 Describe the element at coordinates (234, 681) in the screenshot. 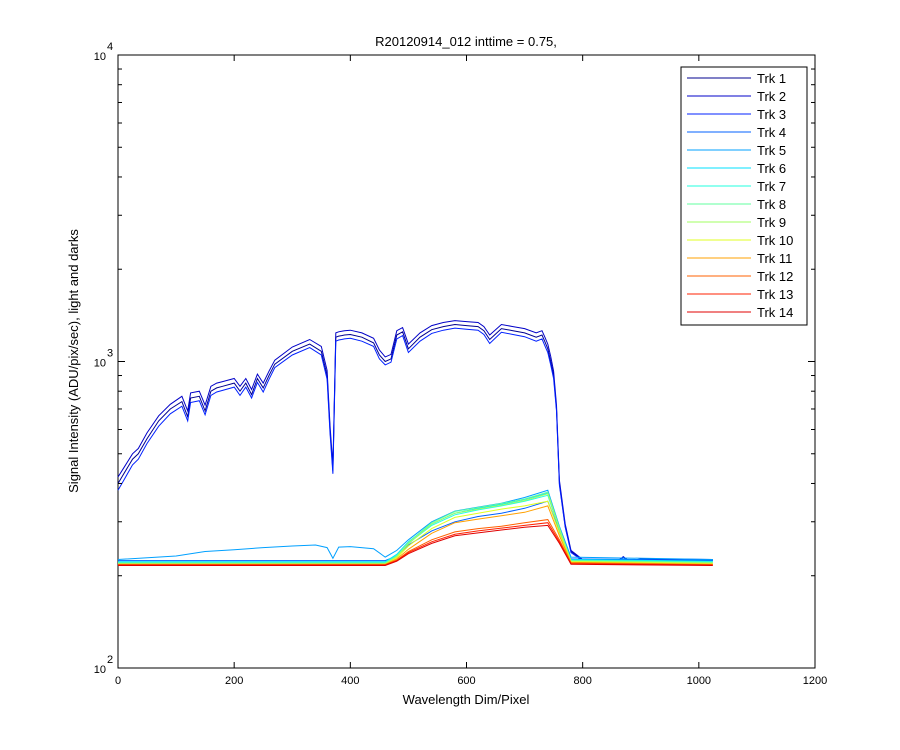

I see `x-tick-label: 200` at that location.